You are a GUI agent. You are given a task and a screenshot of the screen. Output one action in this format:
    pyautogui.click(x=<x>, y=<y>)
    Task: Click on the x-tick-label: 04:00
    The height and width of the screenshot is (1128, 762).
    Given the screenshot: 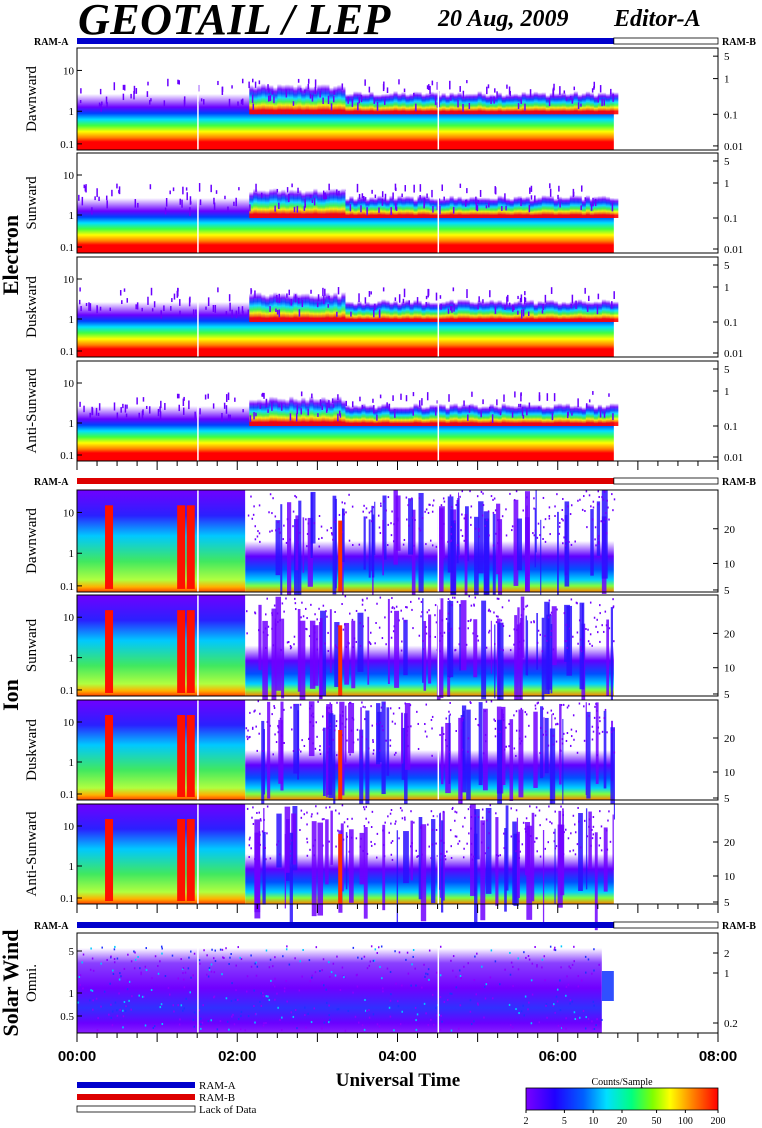 What is the action you would take?
    pyautogui.click(x=397, y=1056)
    